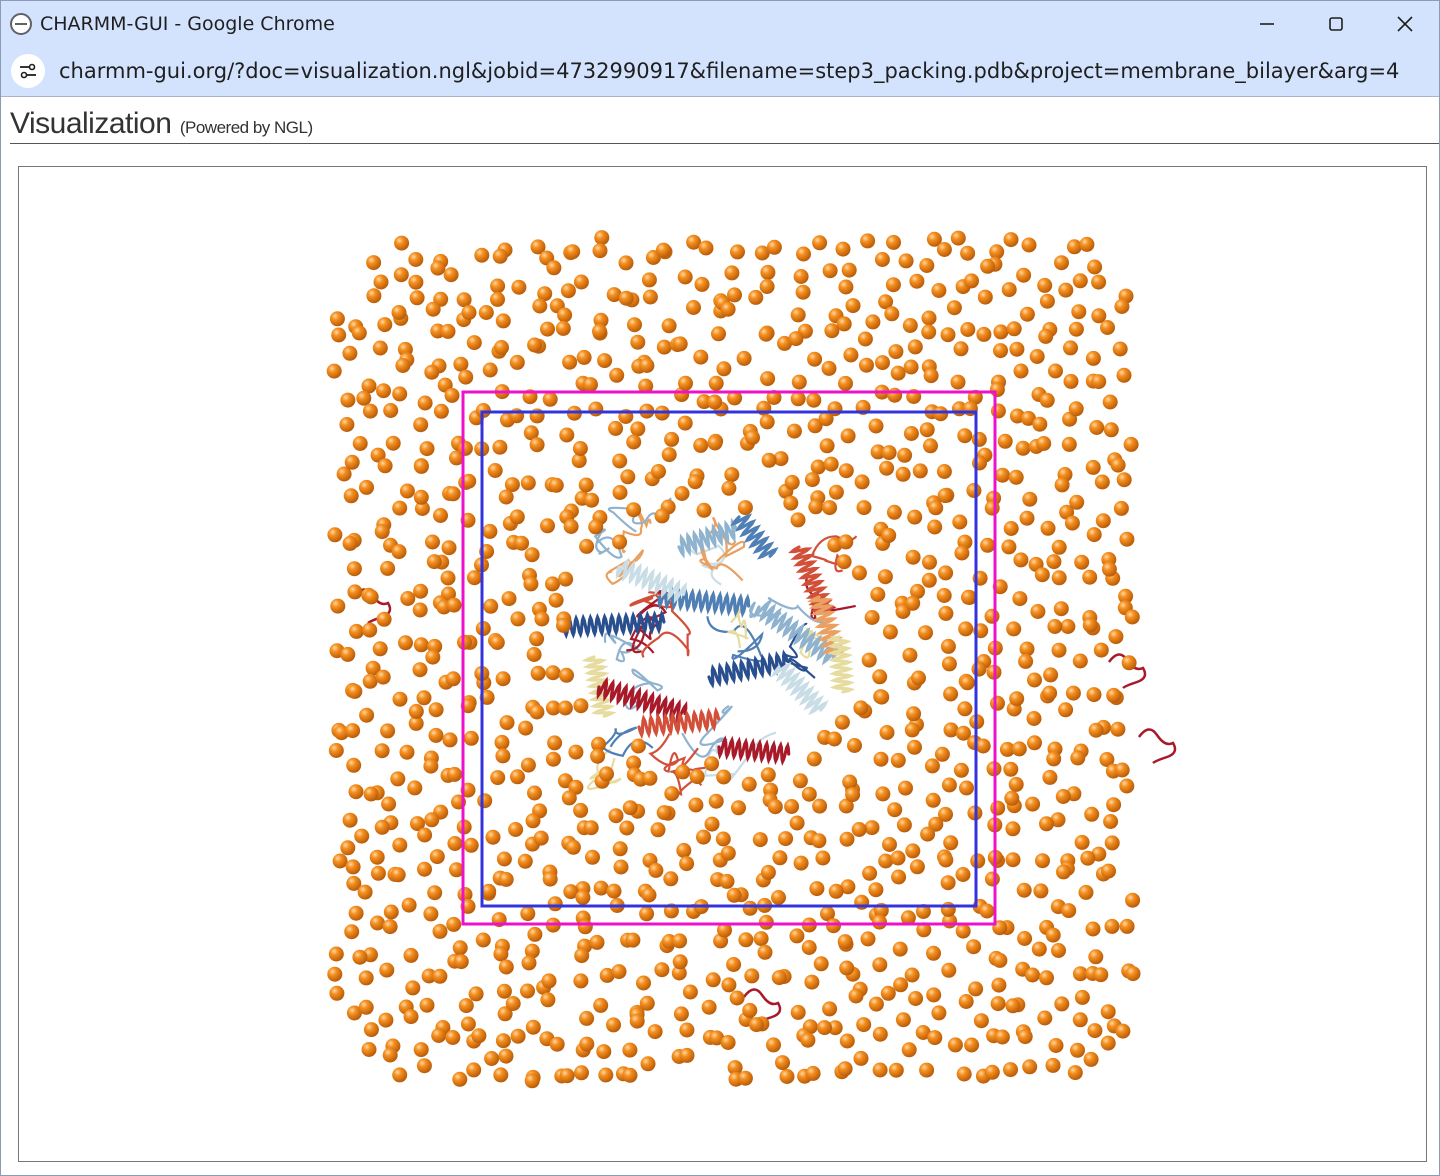 This screenshot has width=1440, height=1176. What do you see at coordinates (1404, 23) in the screenshot?
I see `close-button` at bounding box center [1404, 23].